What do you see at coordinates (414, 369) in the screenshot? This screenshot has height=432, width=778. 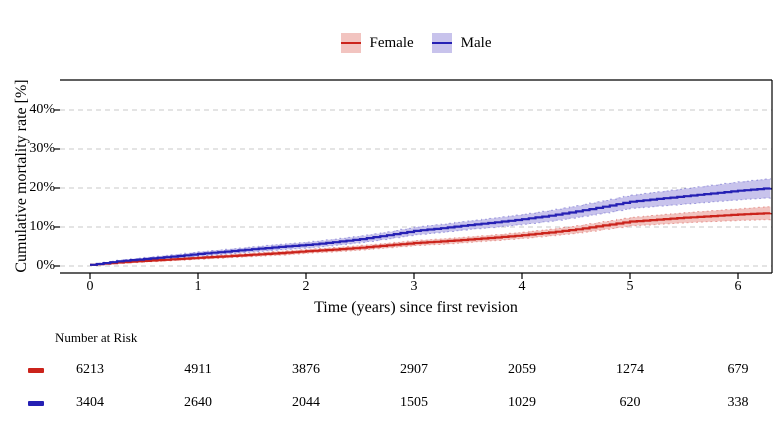 I see `nar-count: 2907` at bounding box center [414, 369].